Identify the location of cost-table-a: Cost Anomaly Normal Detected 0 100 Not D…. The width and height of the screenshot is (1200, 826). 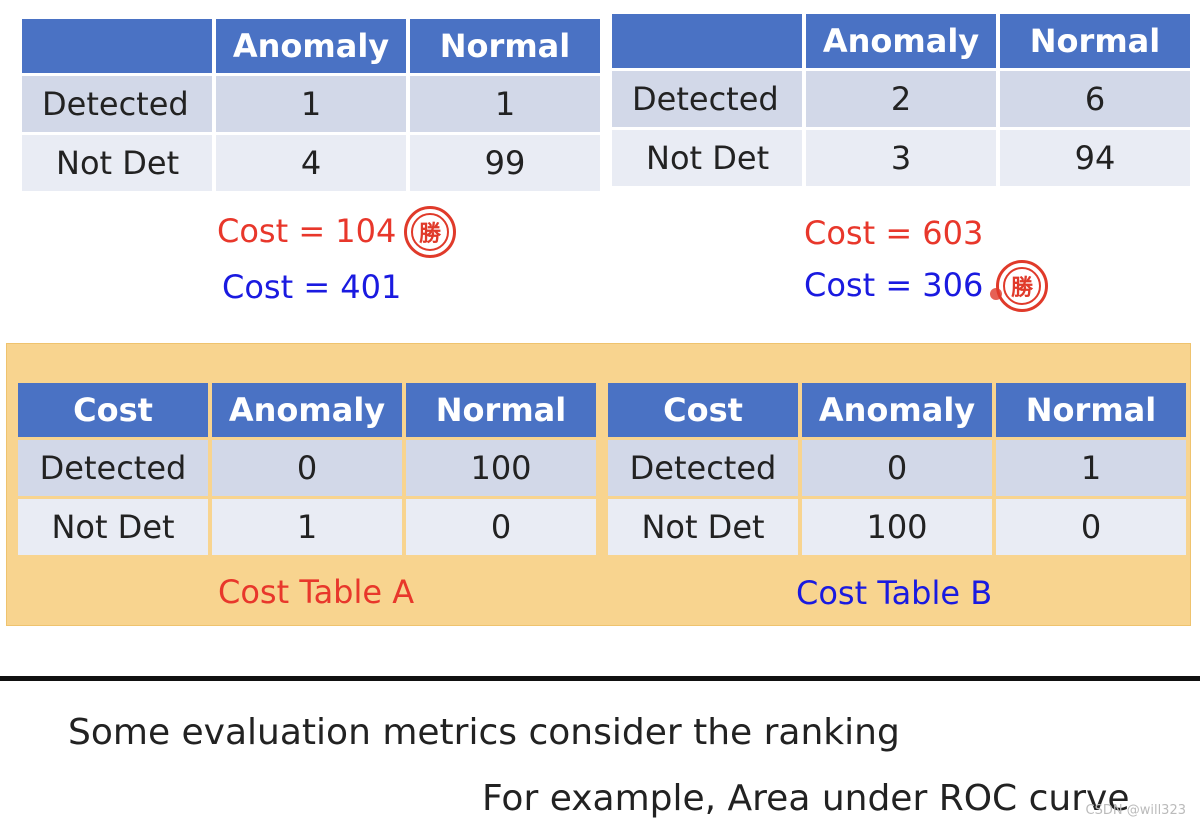
(307, 469).